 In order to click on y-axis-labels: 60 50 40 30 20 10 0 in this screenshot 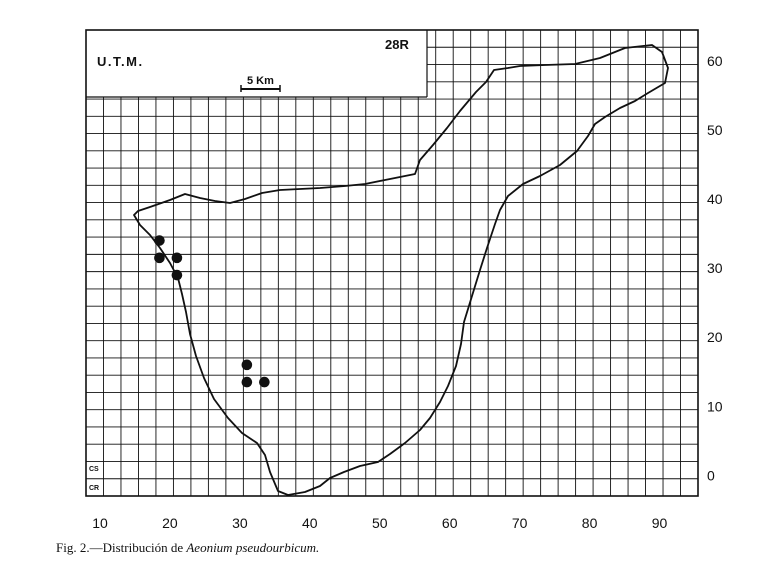, I will do `click(715, 268)`.